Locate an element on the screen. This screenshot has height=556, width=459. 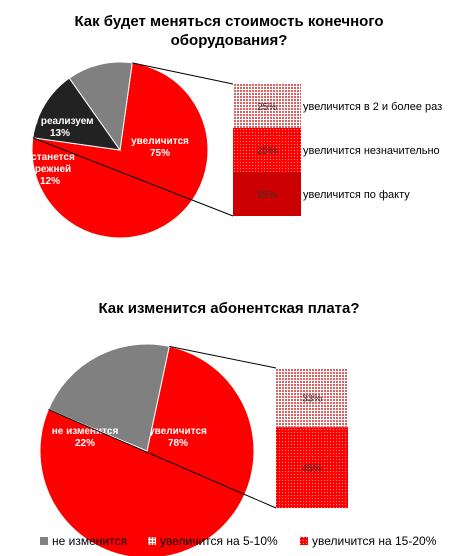
bar-segment-2-name: увеличится по факту is located at coordinates (356, 195).